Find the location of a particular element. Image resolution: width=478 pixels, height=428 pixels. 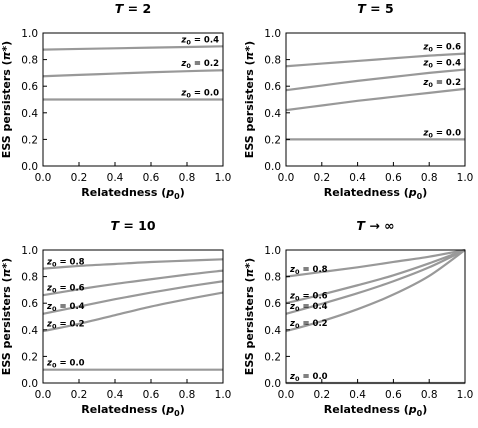

panel-title: T = 10 is located at coordinates (132, 225).